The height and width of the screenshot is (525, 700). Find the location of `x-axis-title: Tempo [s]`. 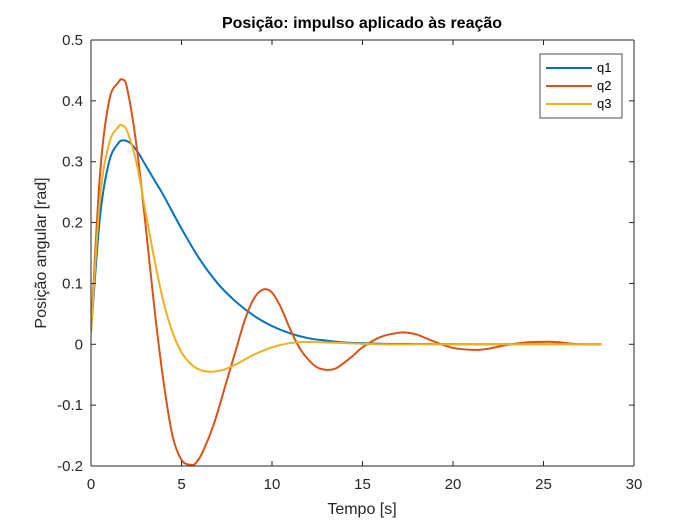

x-axis-title: Tempo [s] is located at coordinates (361, 509).